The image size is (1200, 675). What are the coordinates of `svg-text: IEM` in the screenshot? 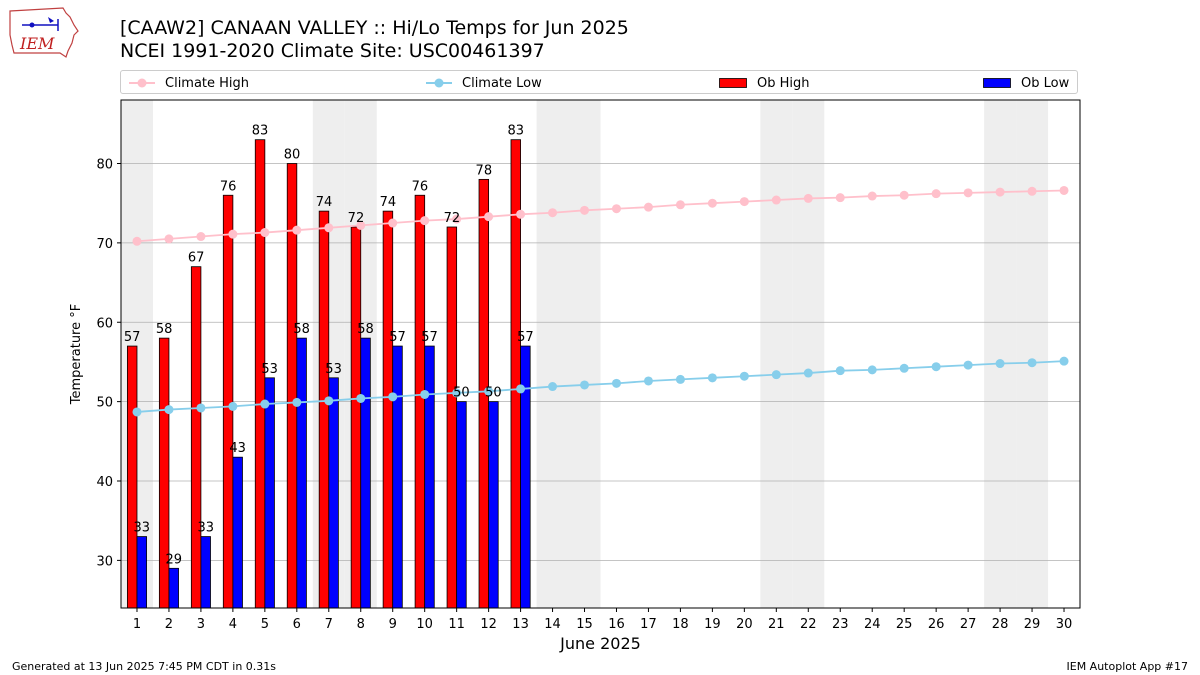 It's located at (37, 43).